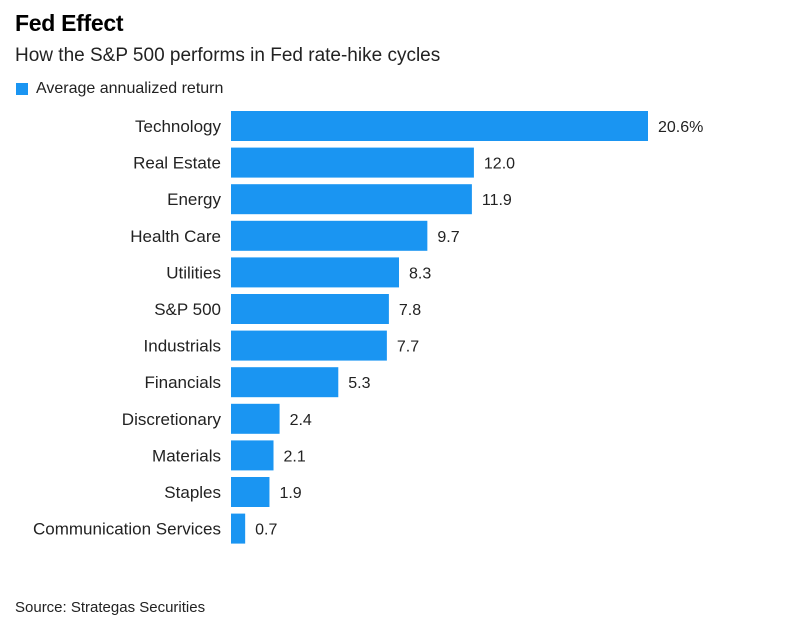 The height and width of the screenshot is (627, 800). What do you see at coordinates (290, 493) in the screenshot?
I see `value-label: 1.9` at bounding box center [290, 493].